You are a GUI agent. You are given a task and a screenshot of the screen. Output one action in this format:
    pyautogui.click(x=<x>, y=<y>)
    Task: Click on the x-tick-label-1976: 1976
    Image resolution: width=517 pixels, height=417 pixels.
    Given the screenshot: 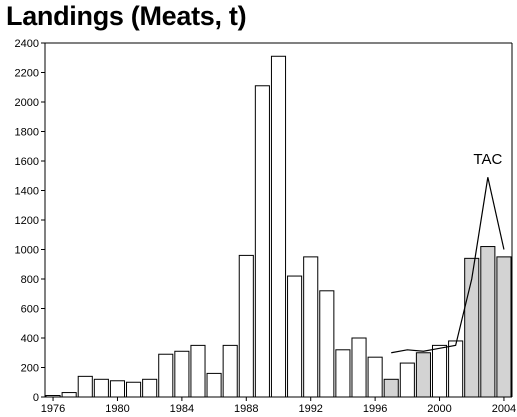 What is the action you would take?
    pyautogui.click(x=53, y=409)
    